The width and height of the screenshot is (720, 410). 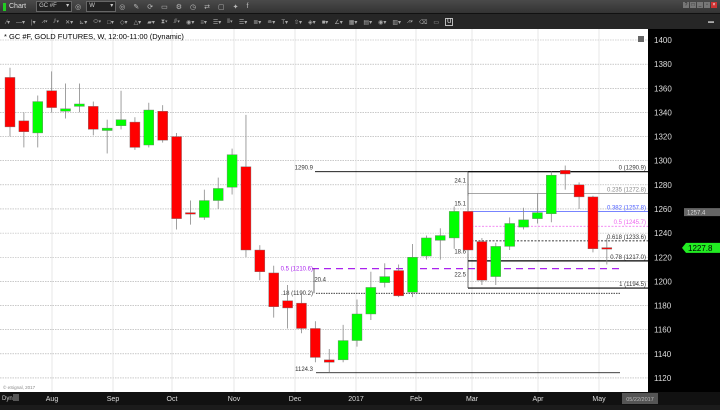 What do you see at coordinates (693, 5) in the screenshot?
I see `restore-button: □` at bounding box center [693, 5].